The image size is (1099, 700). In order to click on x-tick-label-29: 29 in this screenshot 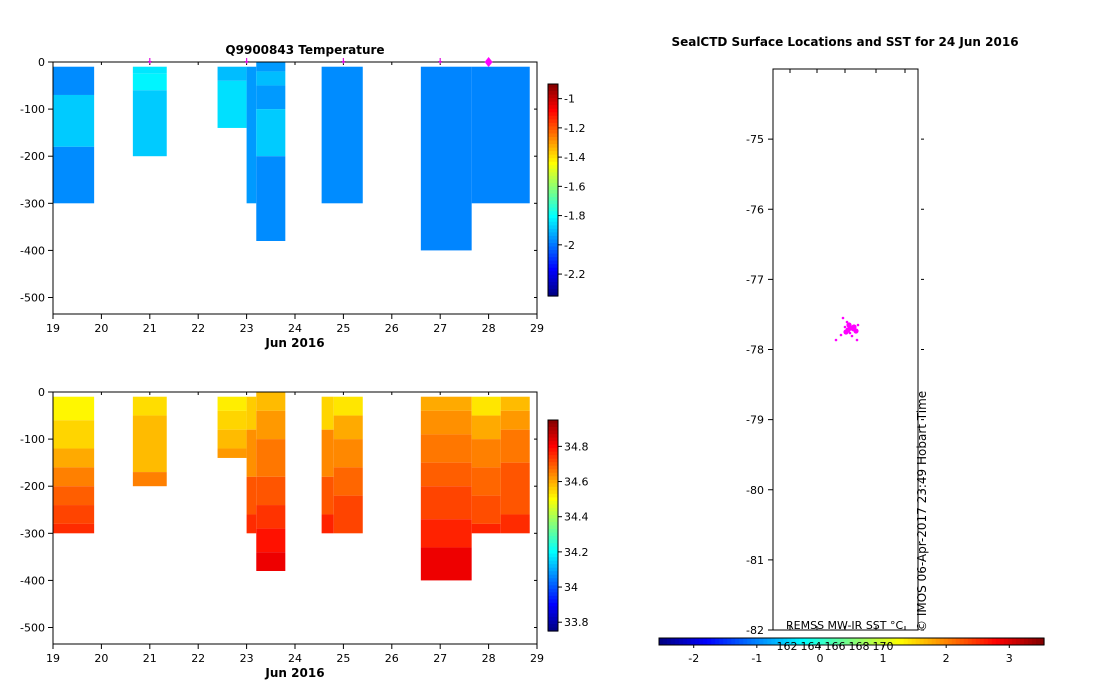, I will do `click(537, 658)`.